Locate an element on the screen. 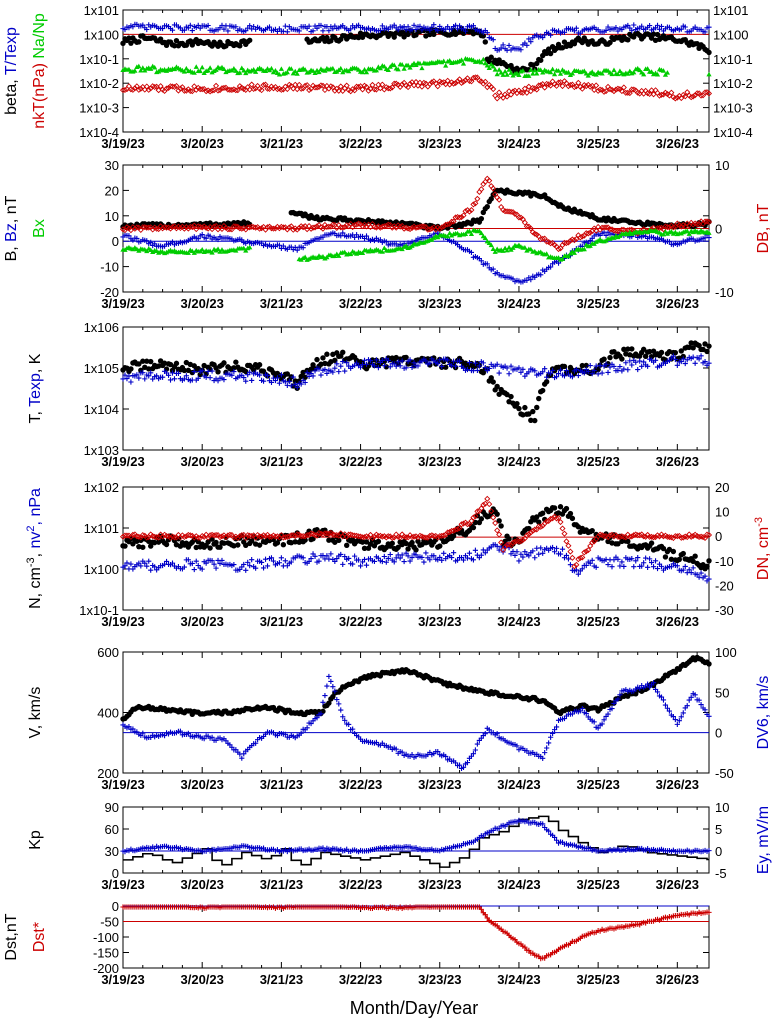 This screenshot has width=783, height=1024. y-tick-label: 5 is located at coordinates (718, 829).